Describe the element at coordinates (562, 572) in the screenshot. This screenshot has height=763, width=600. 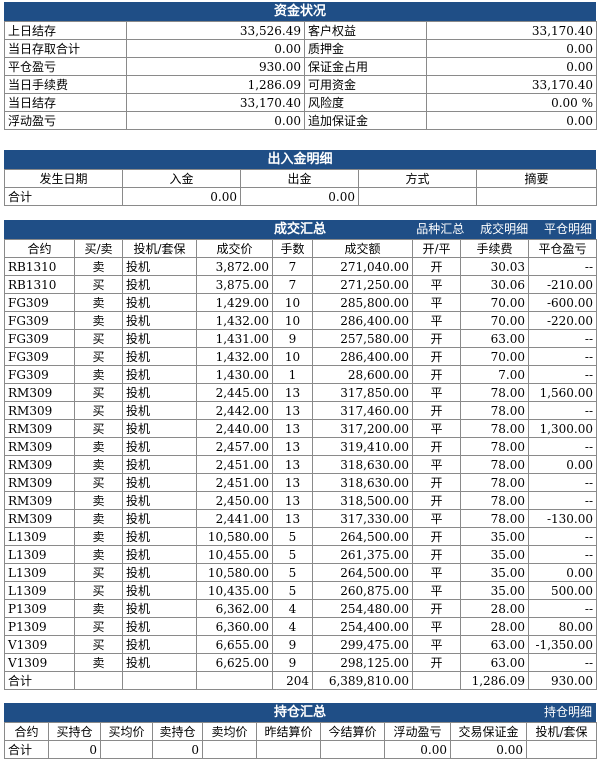
I see `trade-pnl: 0.00` at that location.